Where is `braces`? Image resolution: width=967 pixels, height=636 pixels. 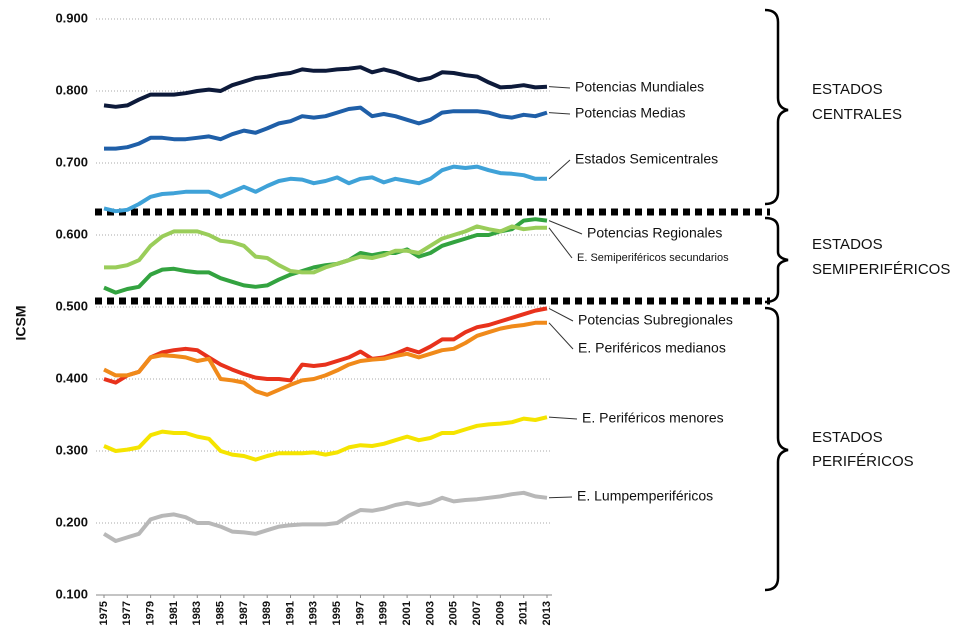
braces is located at coordinates (776, 300).